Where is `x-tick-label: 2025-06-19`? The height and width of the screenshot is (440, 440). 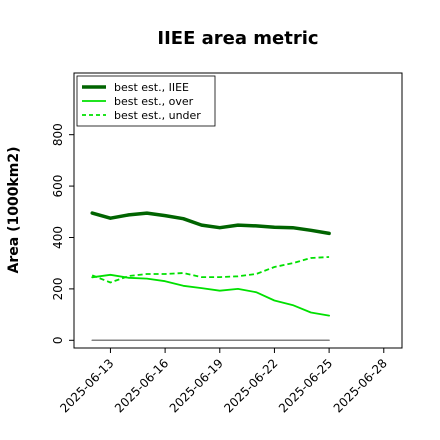
x-tick-label: 2025-06-19 is located at coordinates (196, 385).